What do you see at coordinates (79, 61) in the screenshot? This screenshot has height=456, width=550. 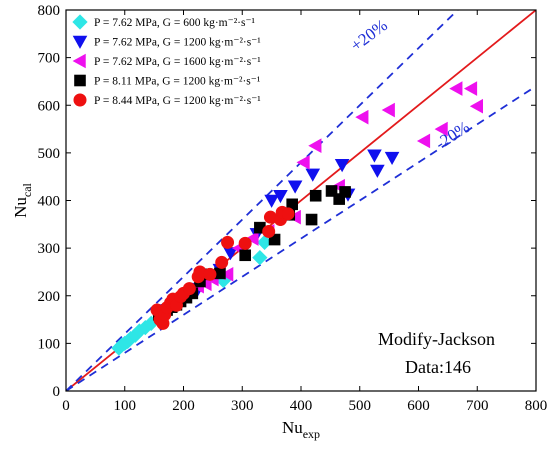 I see `legend-marker-triangle-left` at bounding box center [79, 61].